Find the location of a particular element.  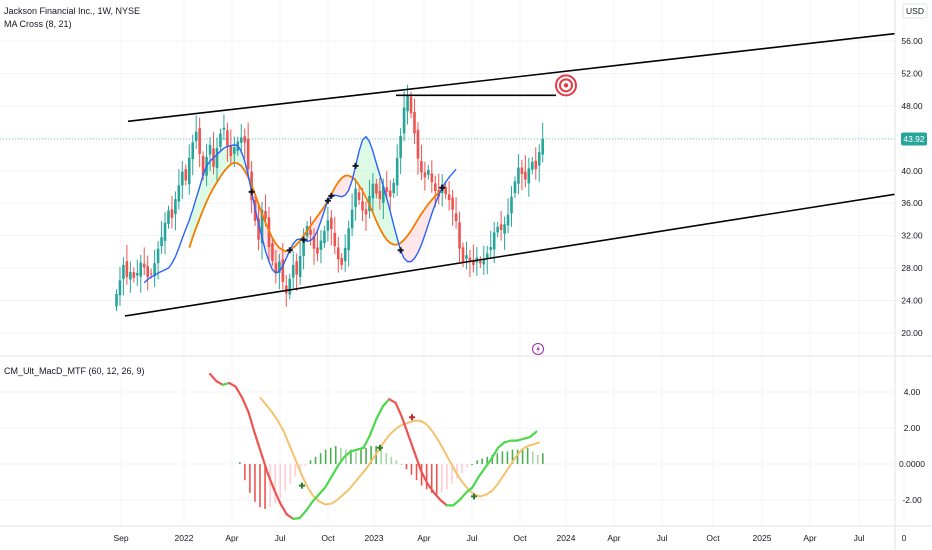

target-ring-outer is located at coordinates (566, 85).